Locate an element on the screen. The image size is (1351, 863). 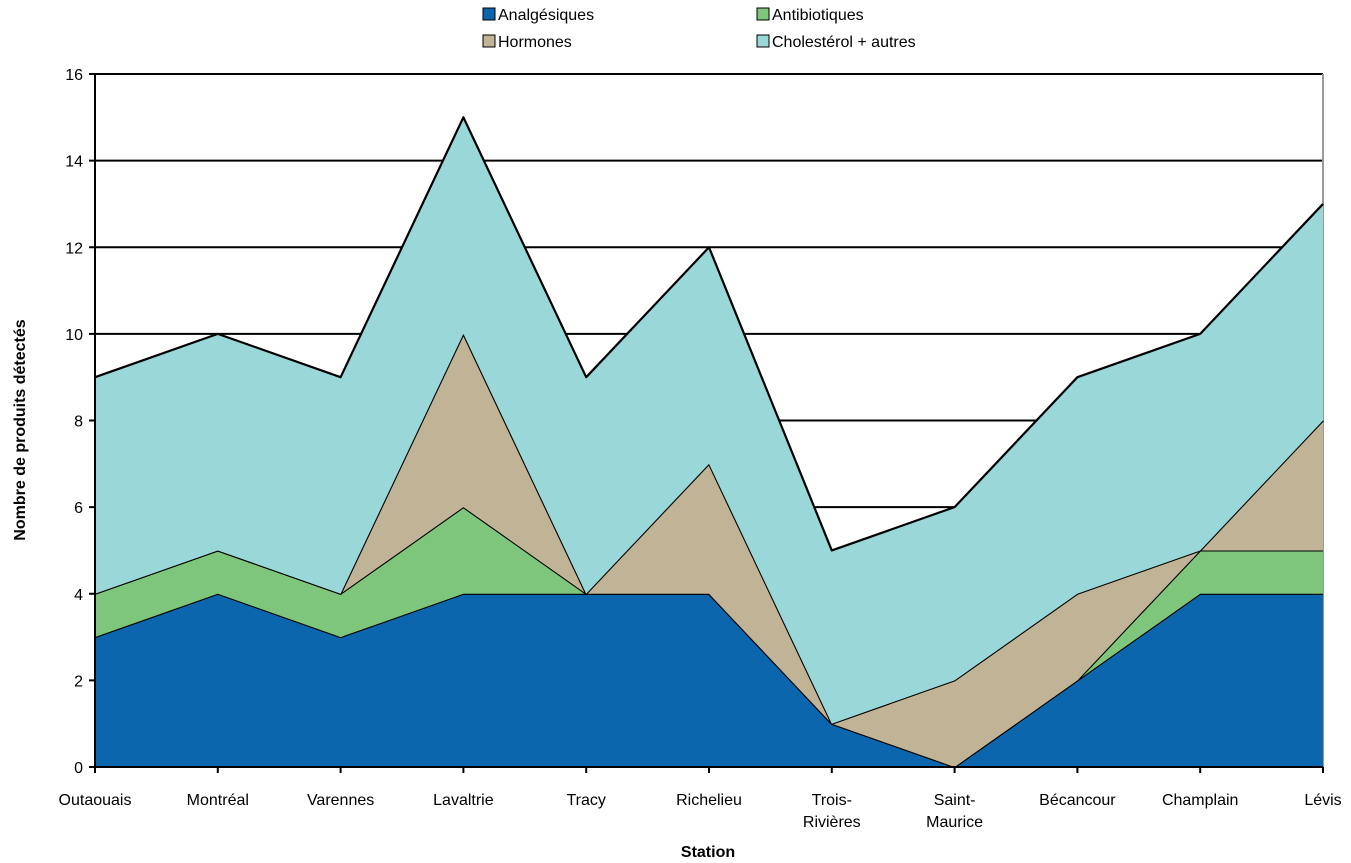
legend-label-2: Hormones is located at coordinates (535, 42).